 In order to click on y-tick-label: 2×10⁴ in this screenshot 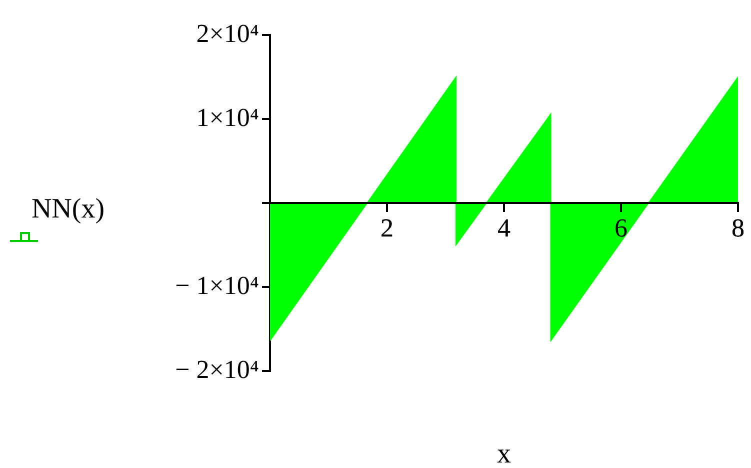, I will do `click(227, 33)`.